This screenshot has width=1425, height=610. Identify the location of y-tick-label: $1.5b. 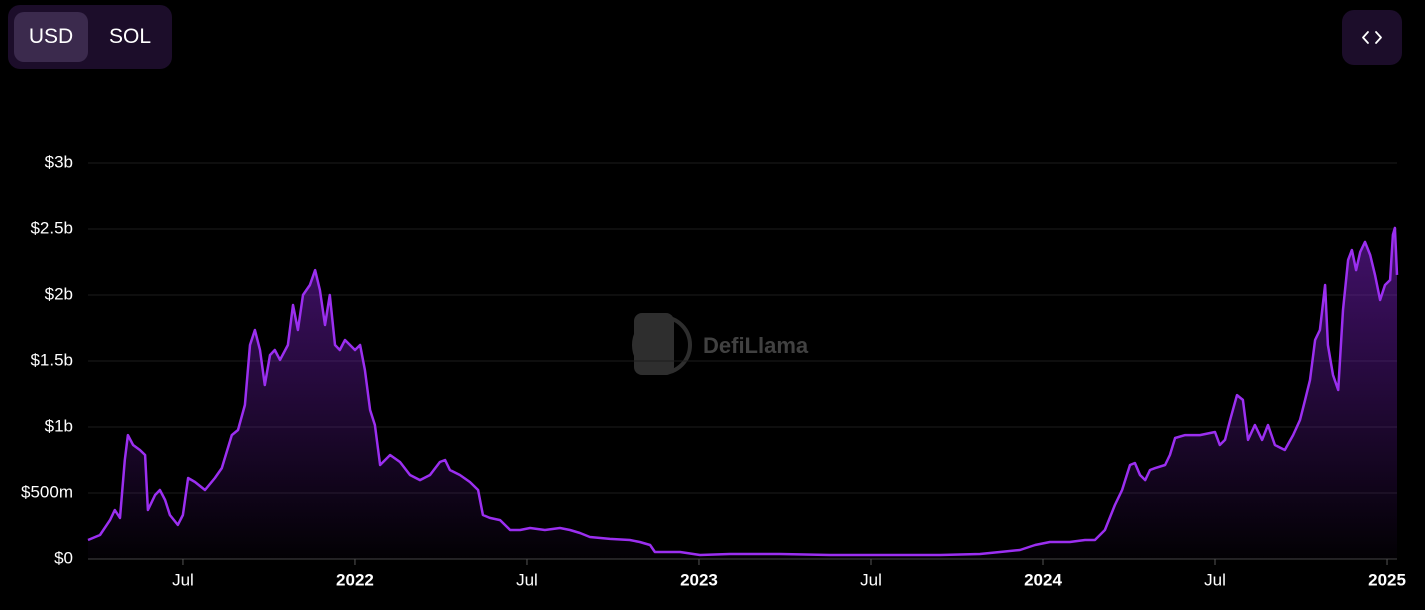
(51, 359).